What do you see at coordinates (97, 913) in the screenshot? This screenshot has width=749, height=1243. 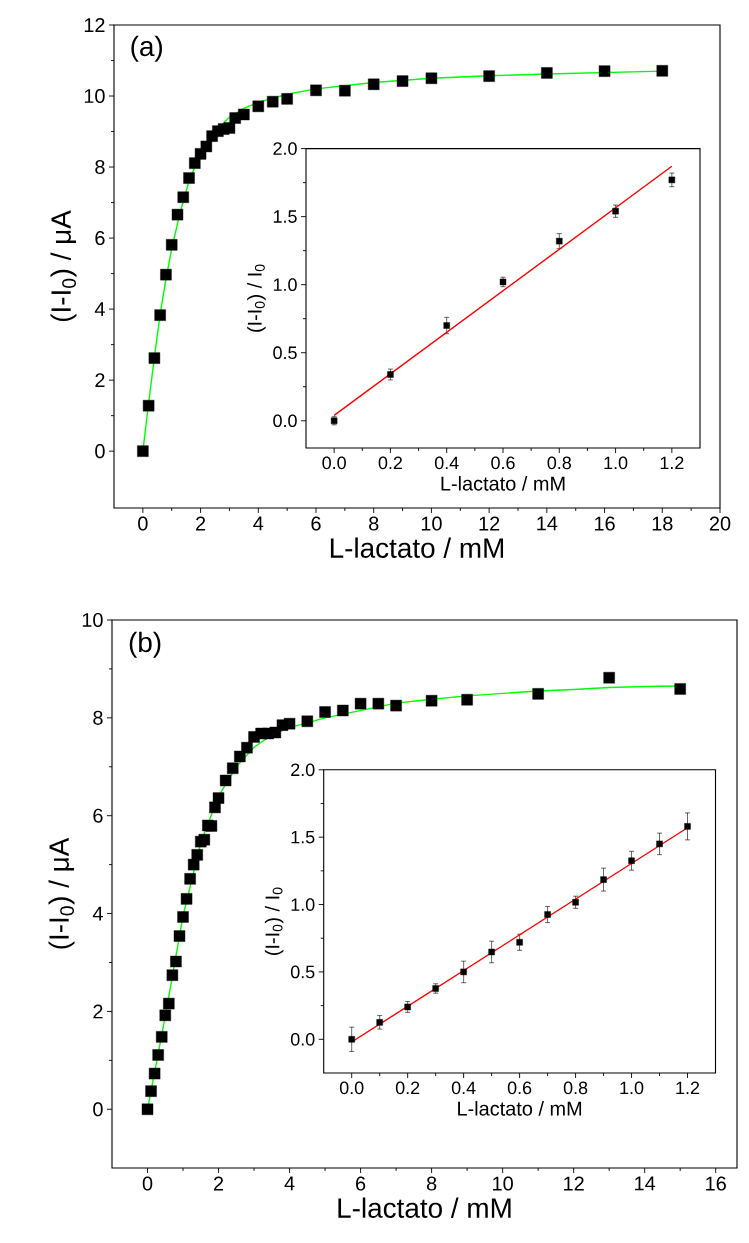 I see `y-tick-label: 4` at bounding box center [97, 913].